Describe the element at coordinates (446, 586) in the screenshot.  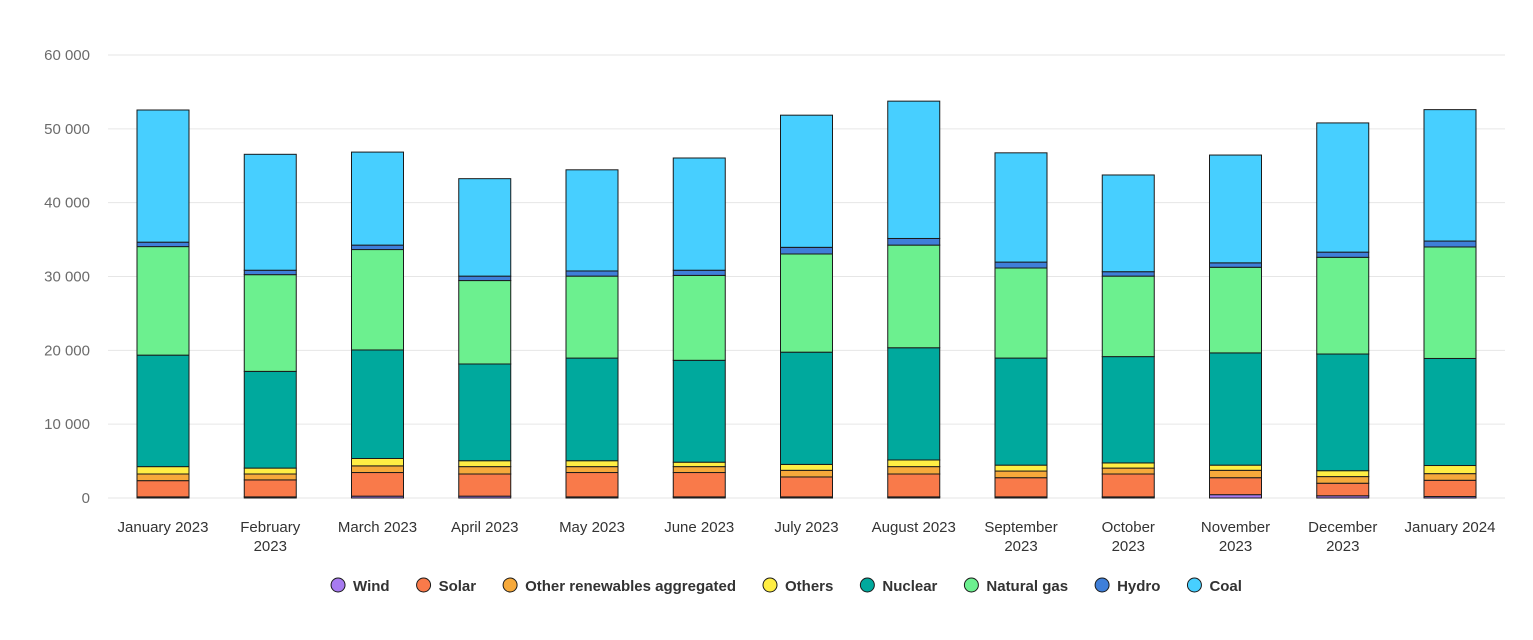
I see `legend-item-solar: Solar` at that location.